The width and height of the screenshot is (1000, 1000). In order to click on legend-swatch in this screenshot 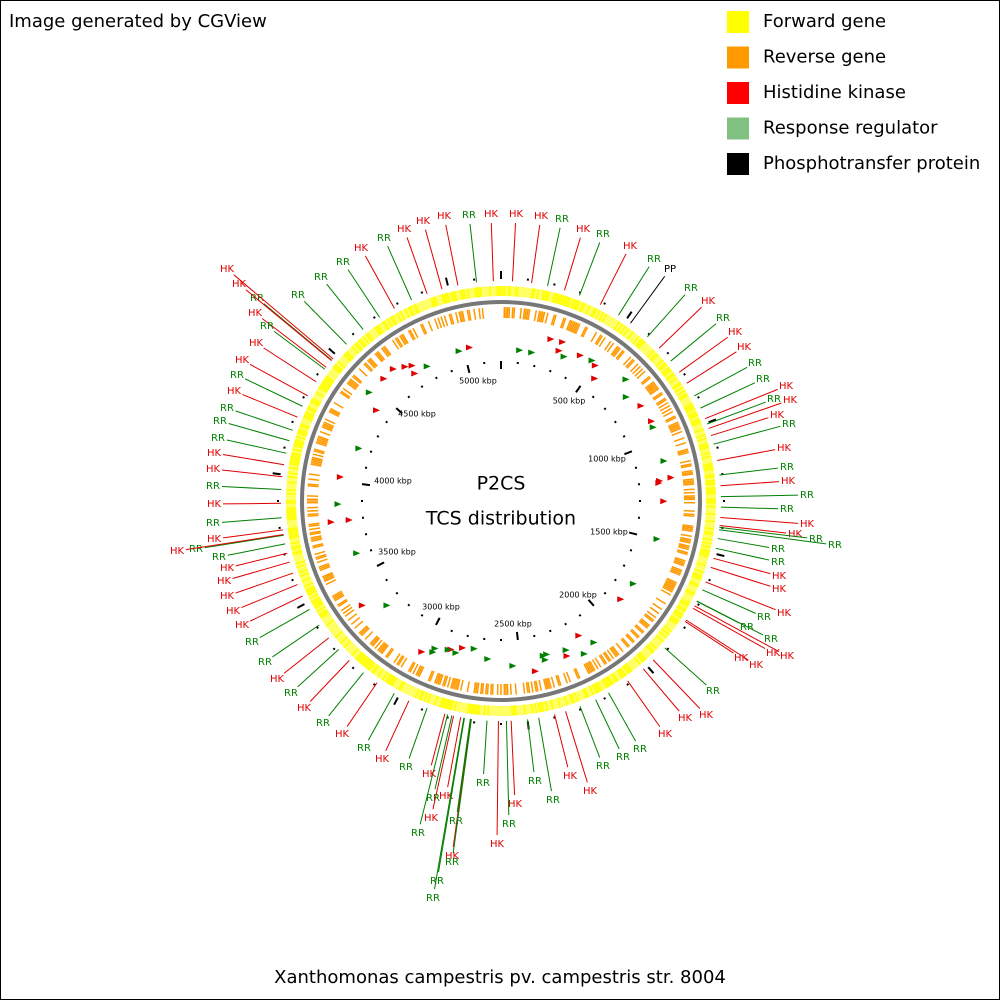, I will do `click(738, 164)`.